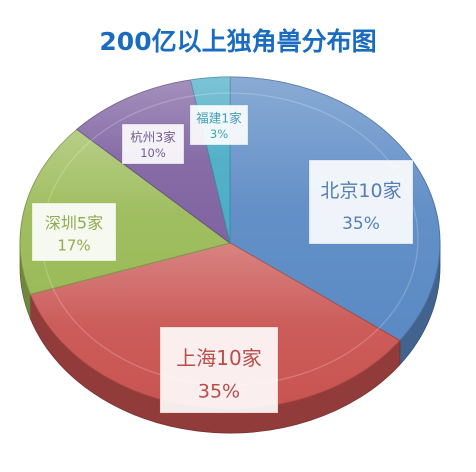  Describe the element at coordinates (153, 137) in the screenshot. I see `data-label-name-3: 杭州3家` at that location.